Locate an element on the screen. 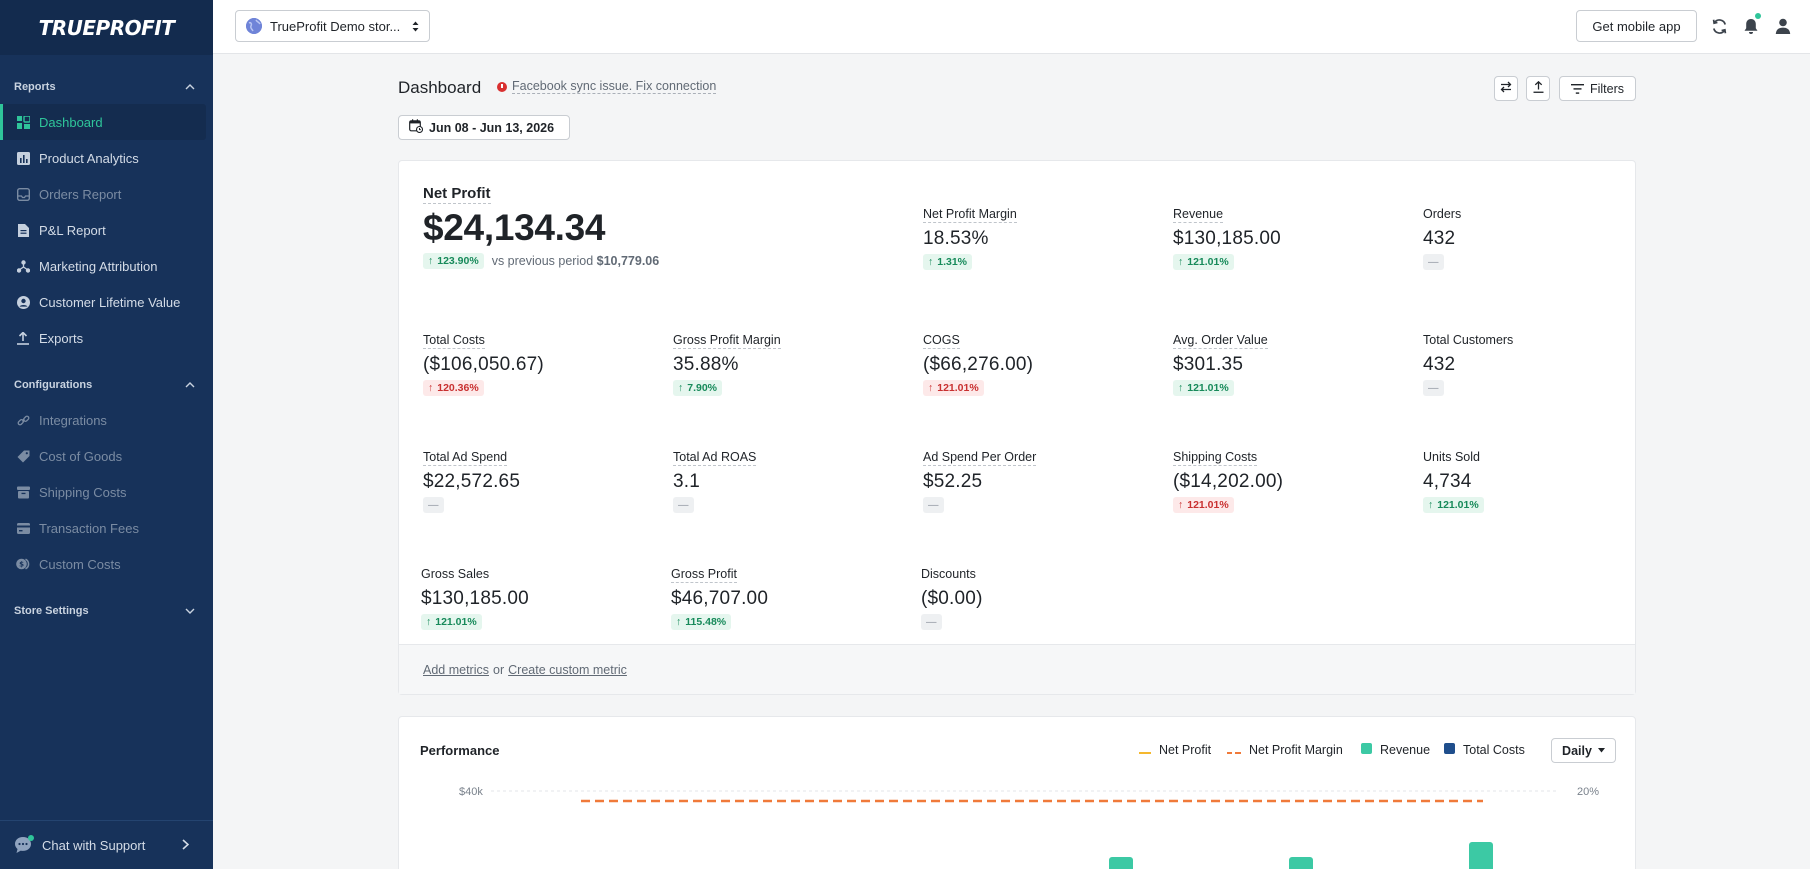  sync-icon is located at coordinates (1719, 26).